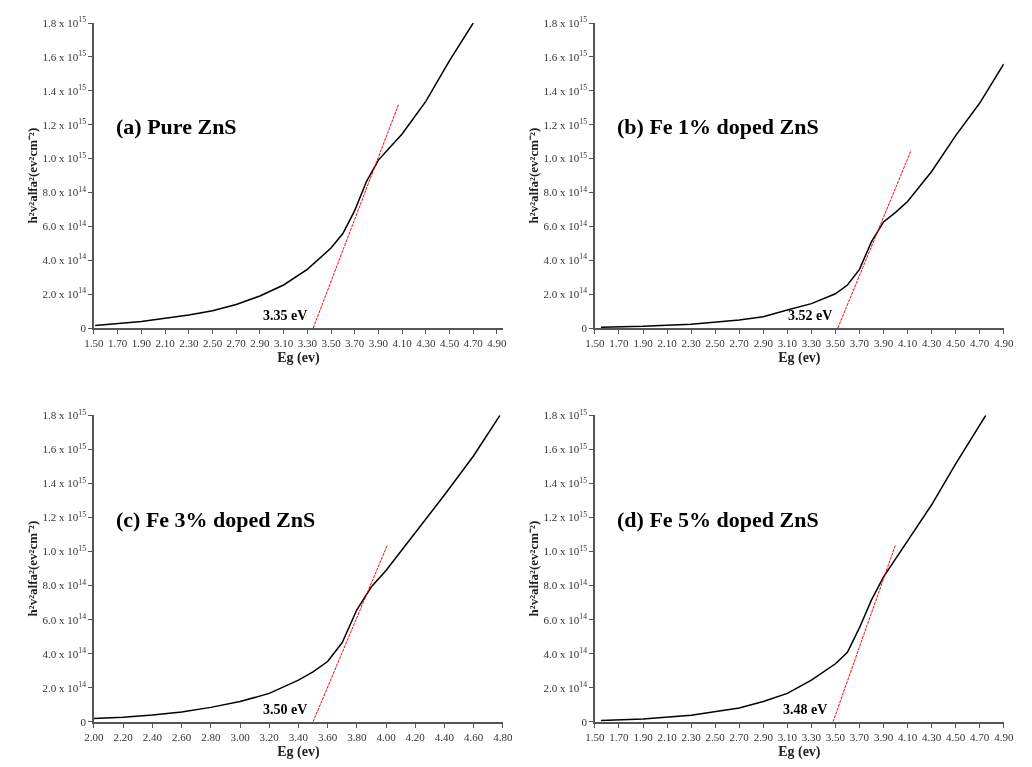  Describe the element at coordinates (474, 736) in the screenshot. I see `x-tick-label: 4.60` at that location.